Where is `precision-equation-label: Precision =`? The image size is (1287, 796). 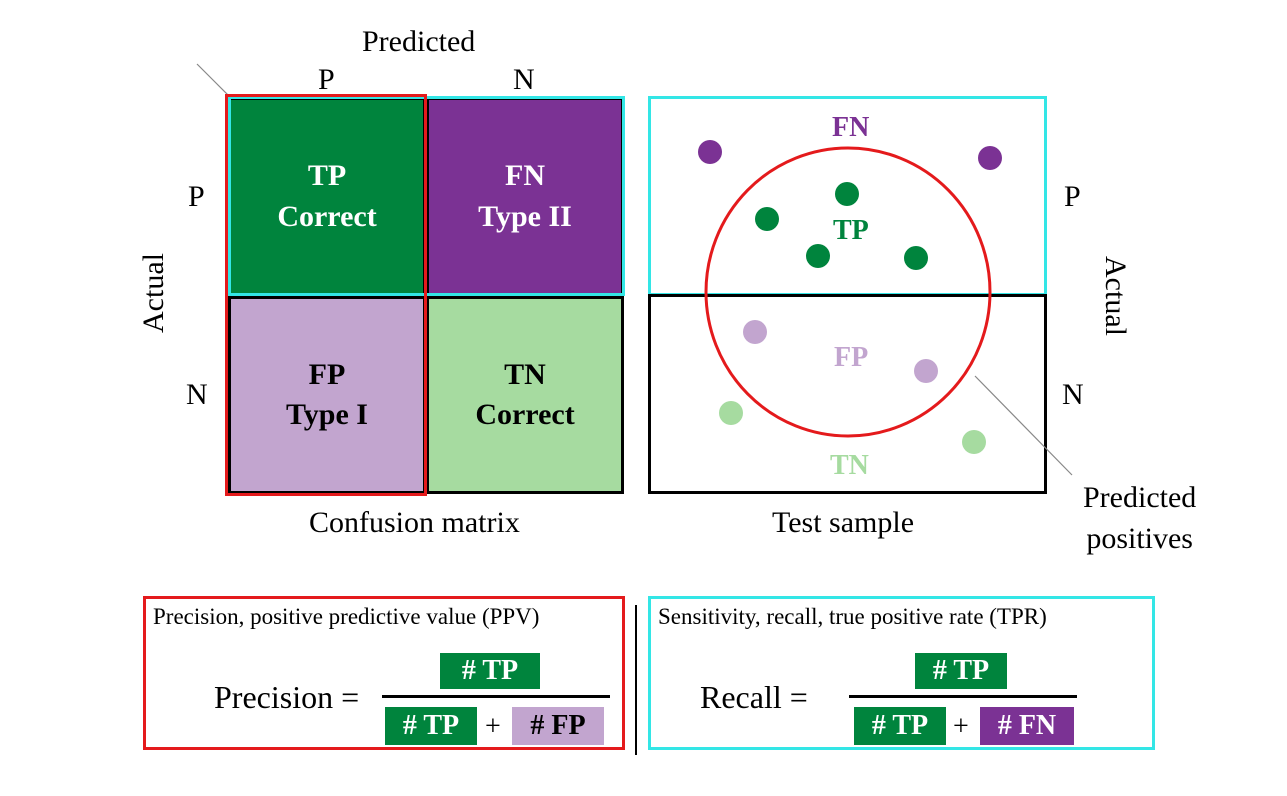
precision-equation-label: Precision = is located at coordinates (287, 697).